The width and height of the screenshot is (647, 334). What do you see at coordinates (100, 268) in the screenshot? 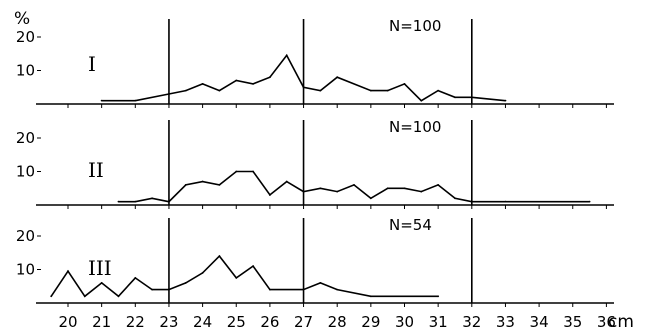
I see `panel-label: III` at bounding box center [100, 268].